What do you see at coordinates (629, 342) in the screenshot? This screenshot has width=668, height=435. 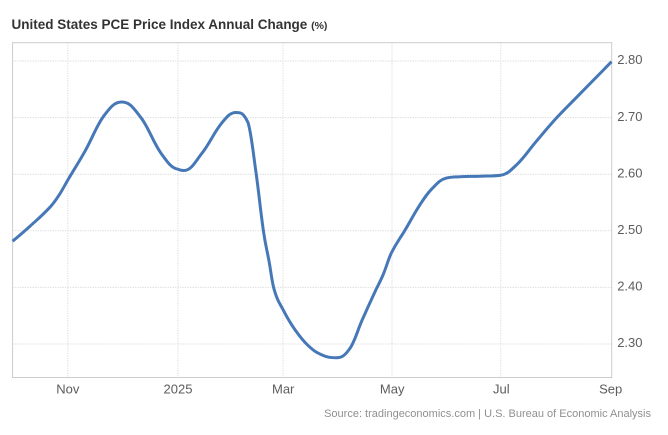 I see `svg-text: 2.30` at bounding box center [629, 342].